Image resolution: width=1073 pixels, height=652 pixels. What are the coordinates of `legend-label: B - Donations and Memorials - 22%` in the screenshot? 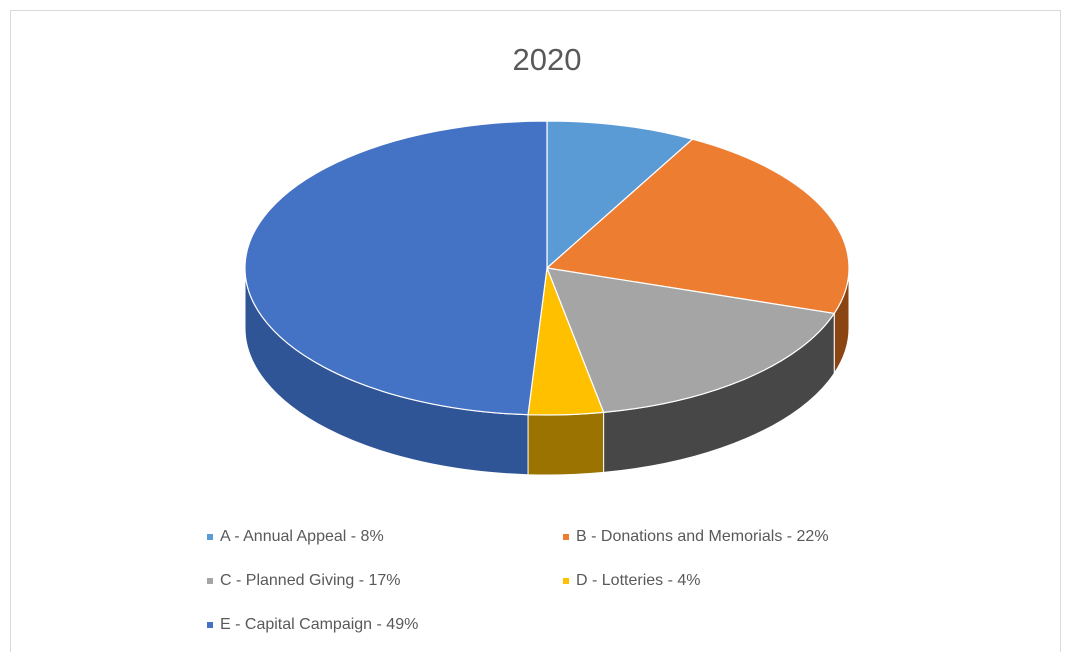 It's located at (702, 536).